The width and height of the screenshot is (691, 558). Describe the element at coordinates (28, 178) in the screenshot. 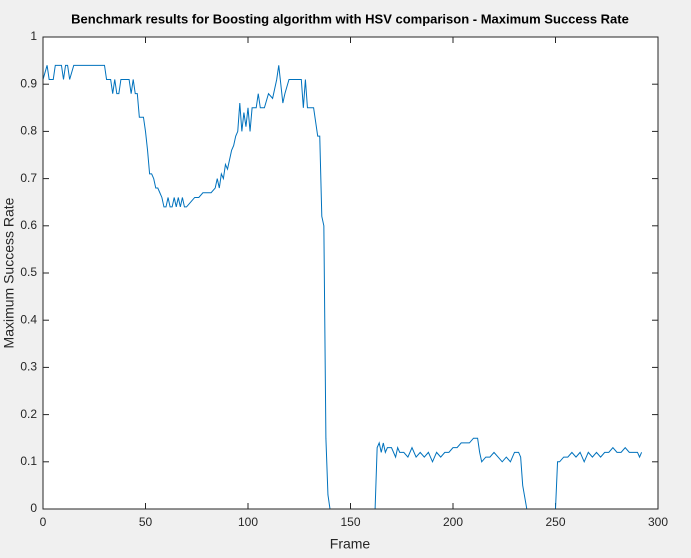

I see `y-tick-label: 0.7` at that location.